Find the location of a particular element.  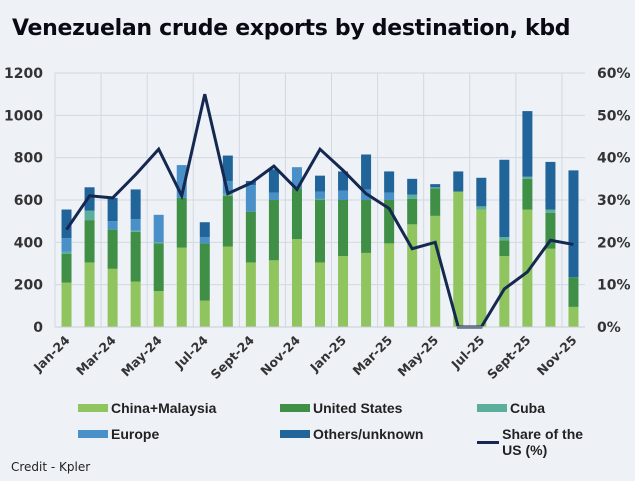

x-tick-label: Mar-25 is located at coordinates (373, 356).